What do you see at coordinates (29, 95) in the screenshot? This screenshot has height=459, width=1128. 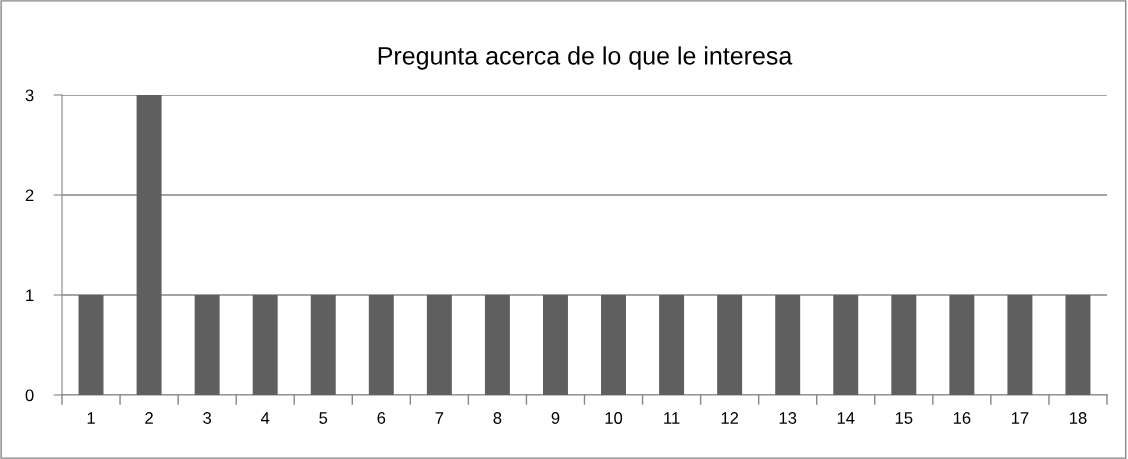 I see `y-tick-label: 3` at bounding box center [29, 95].